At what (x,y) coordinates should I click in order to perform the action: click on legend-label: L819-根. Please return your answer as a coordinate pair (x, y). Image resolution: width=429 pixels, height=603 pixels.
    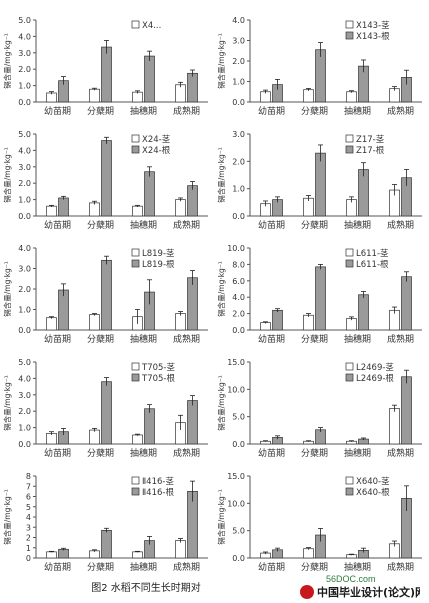
    Looking at the image, I should click on (158, 264).